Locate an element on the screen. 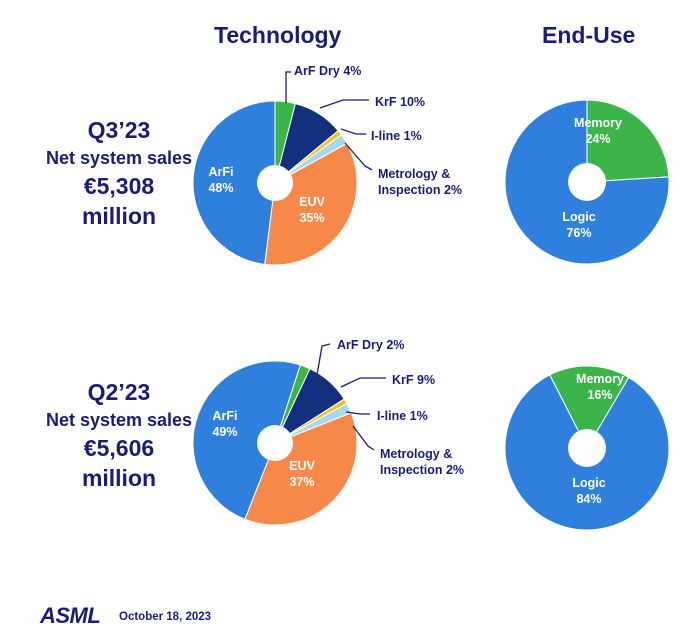 This screenshot has width=700, height=642. q3-summary: Q3’23 Net system sales €5,308 million is located at coordinates (119, 173).